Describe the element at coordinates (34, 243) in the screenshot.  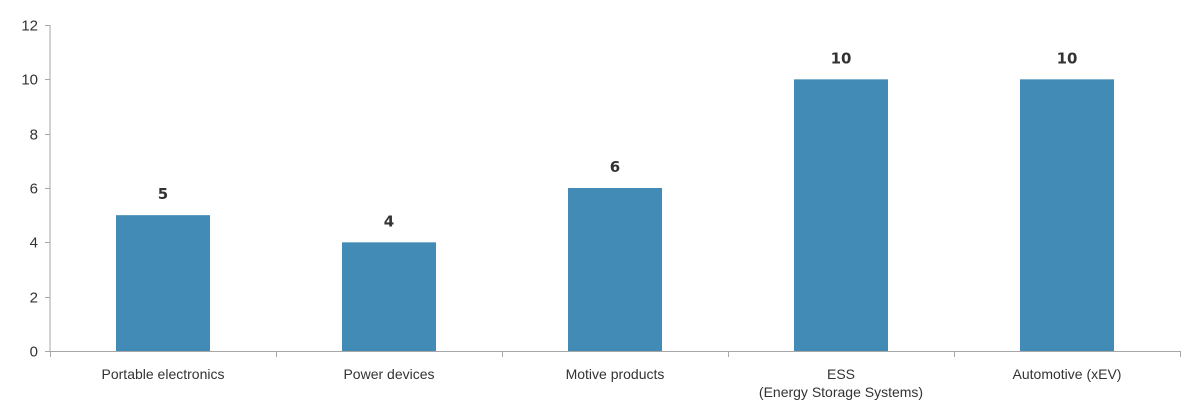
I see `y-tick-label: 4` at that location.